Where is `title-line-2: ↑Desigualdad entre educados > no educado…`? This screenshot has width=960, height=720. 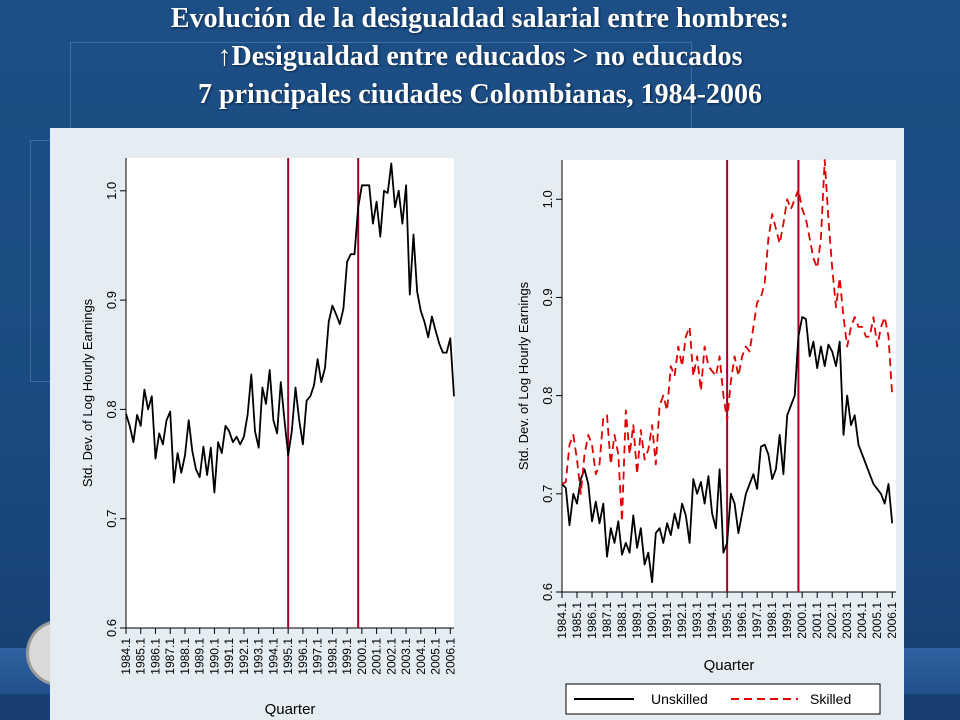 title-line-2: ↑Desigualdad entre educados > no educado… is located at coordinates (480, 57).